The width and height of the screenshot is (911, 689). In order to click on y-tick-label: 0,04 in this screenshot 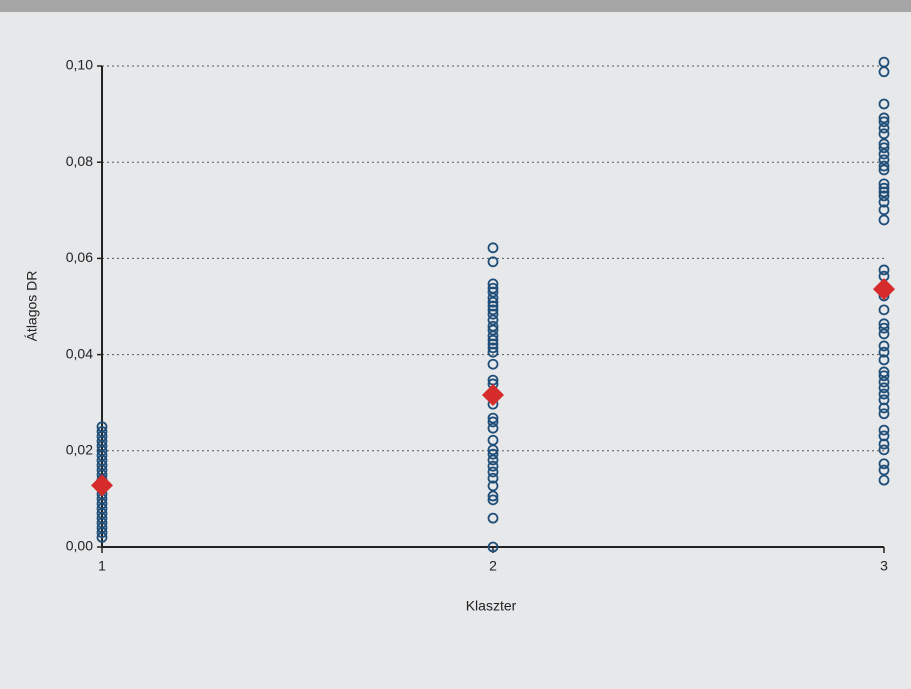, I will do `click(79, 353)`.